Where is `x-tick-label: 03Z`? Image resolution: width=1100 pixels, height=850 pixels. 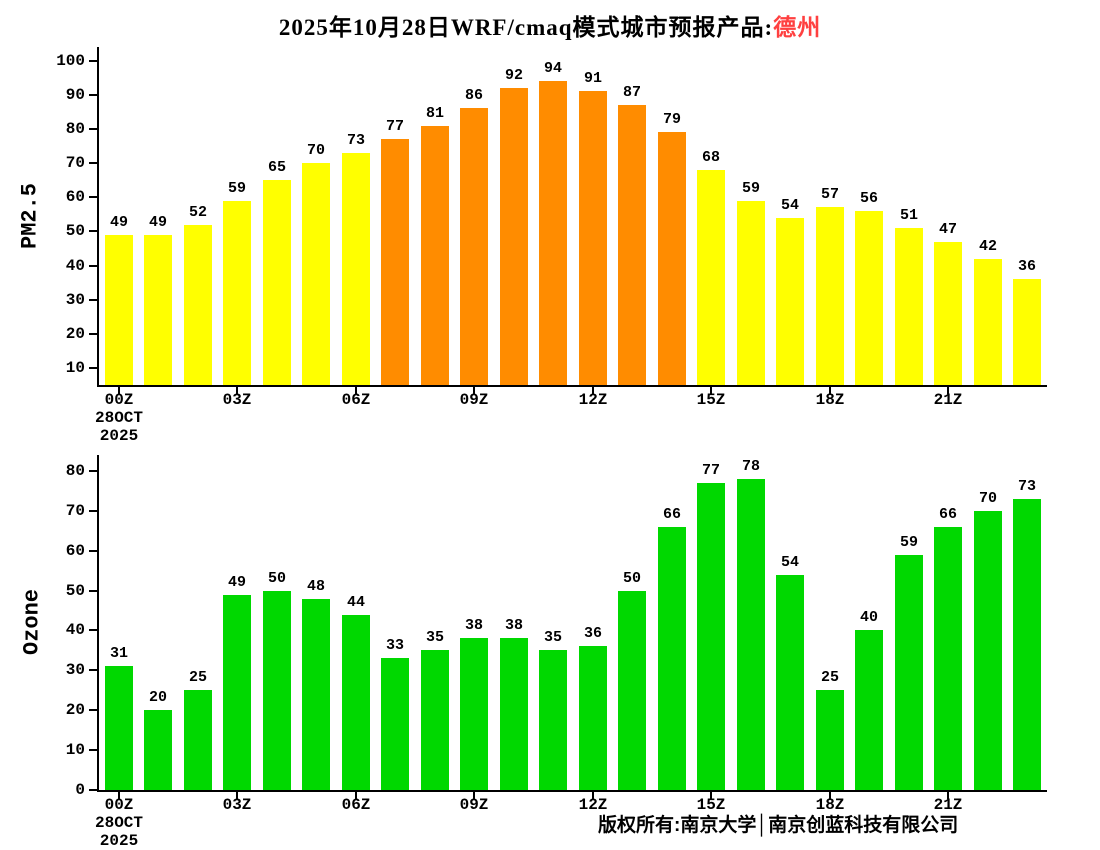 x-tick-label: 03Z is located at coordinates (237, 400).